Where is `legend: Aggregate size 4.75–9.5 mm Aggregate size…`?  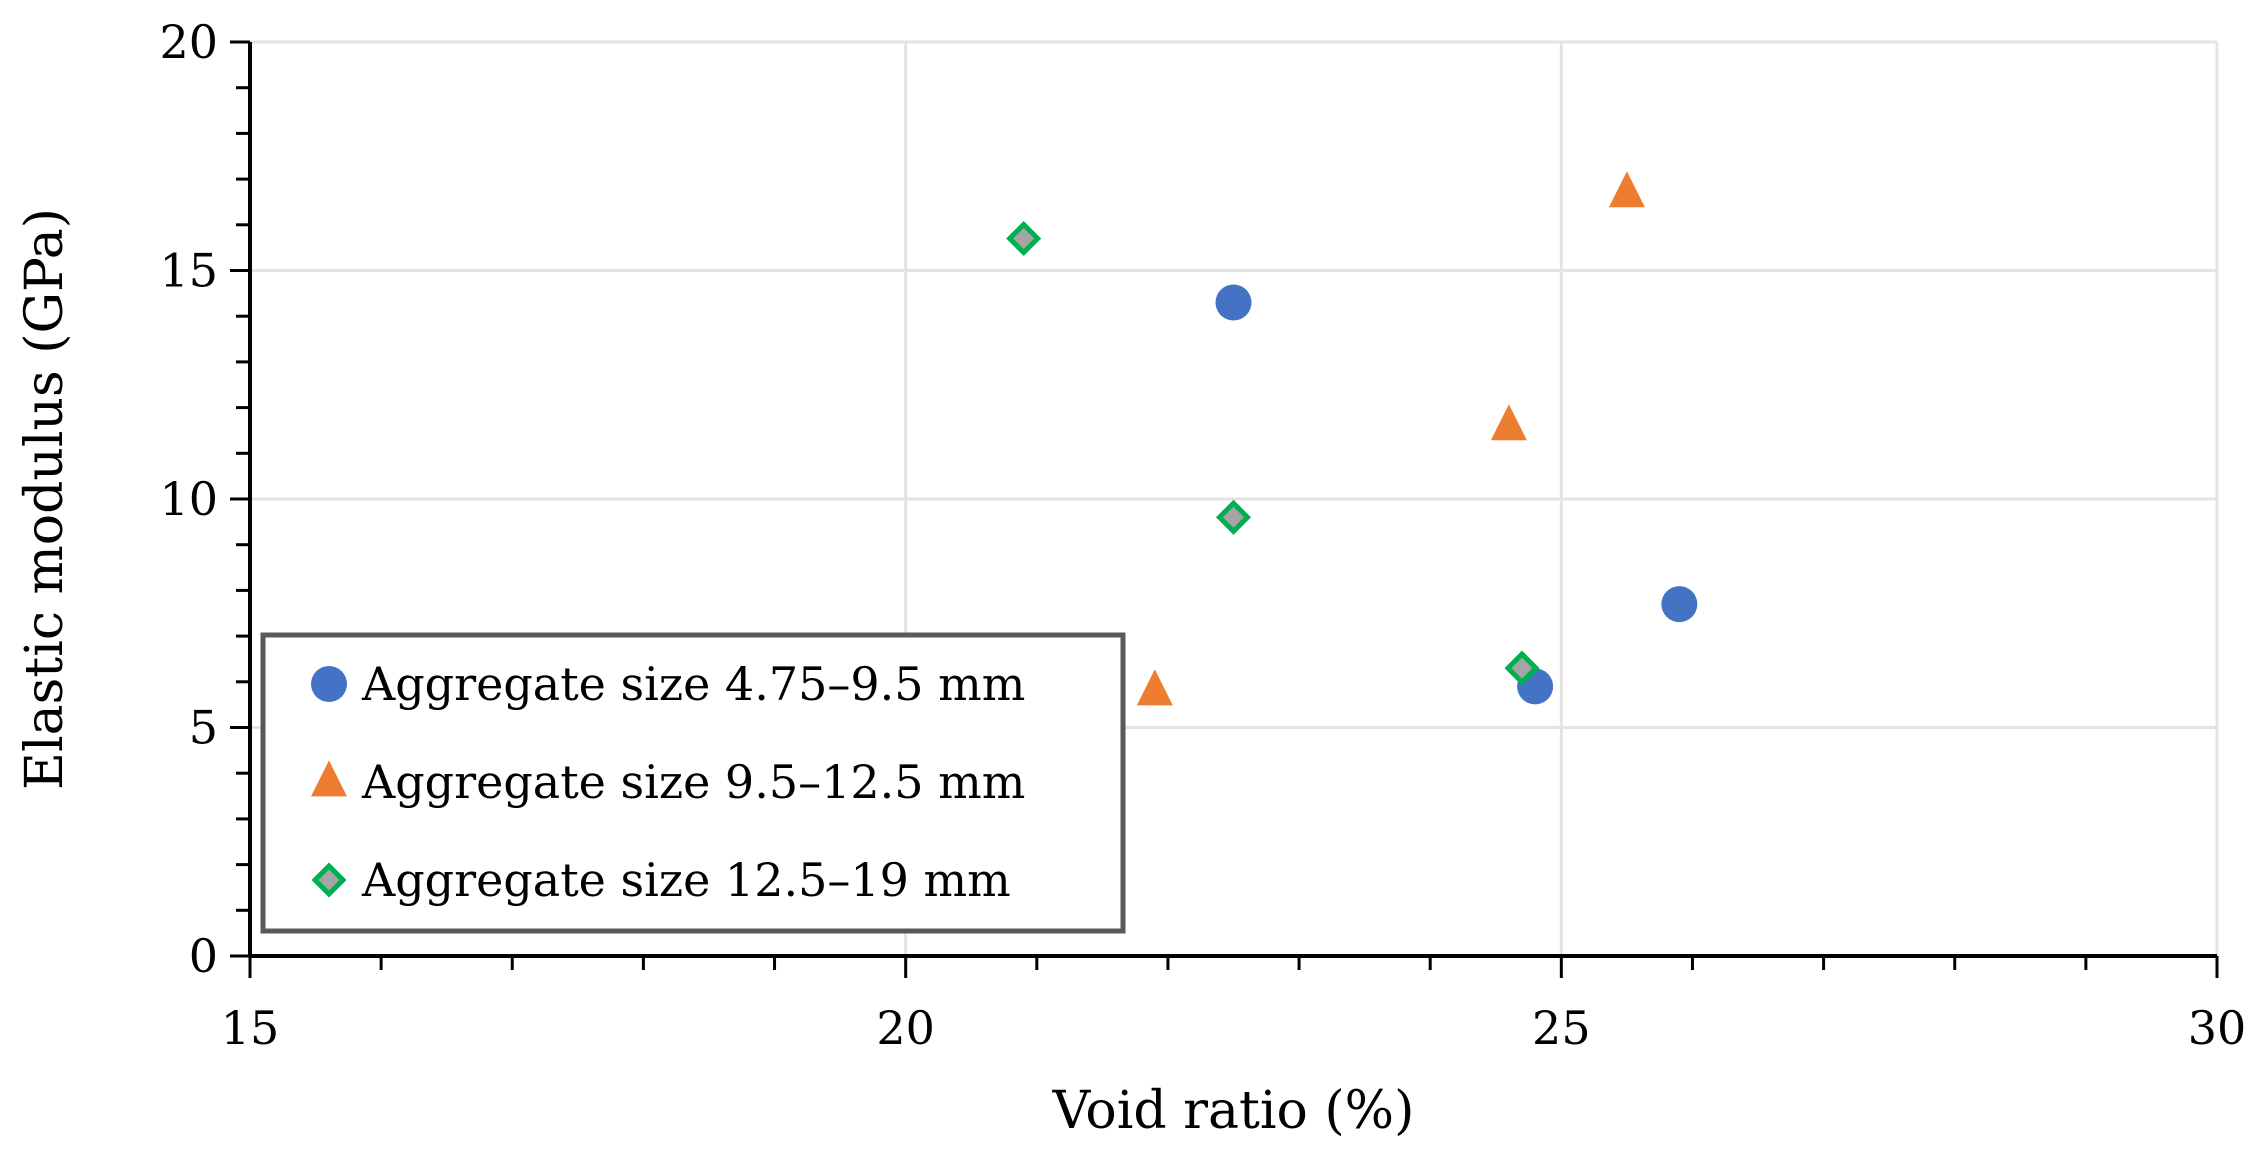 legend: Aggregate size 4.75–9.5 mm Aggregate size… is located at coordinates (693, 783).